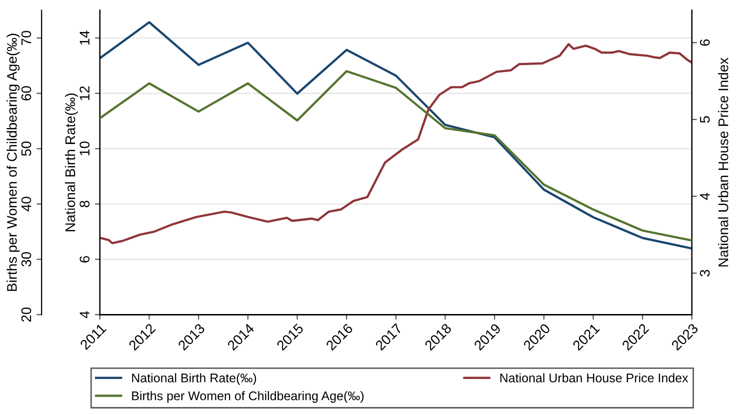 The width and height of the screenshot is (740, 414). I want to click on y2-tick-label: 6, so click(705, 42).